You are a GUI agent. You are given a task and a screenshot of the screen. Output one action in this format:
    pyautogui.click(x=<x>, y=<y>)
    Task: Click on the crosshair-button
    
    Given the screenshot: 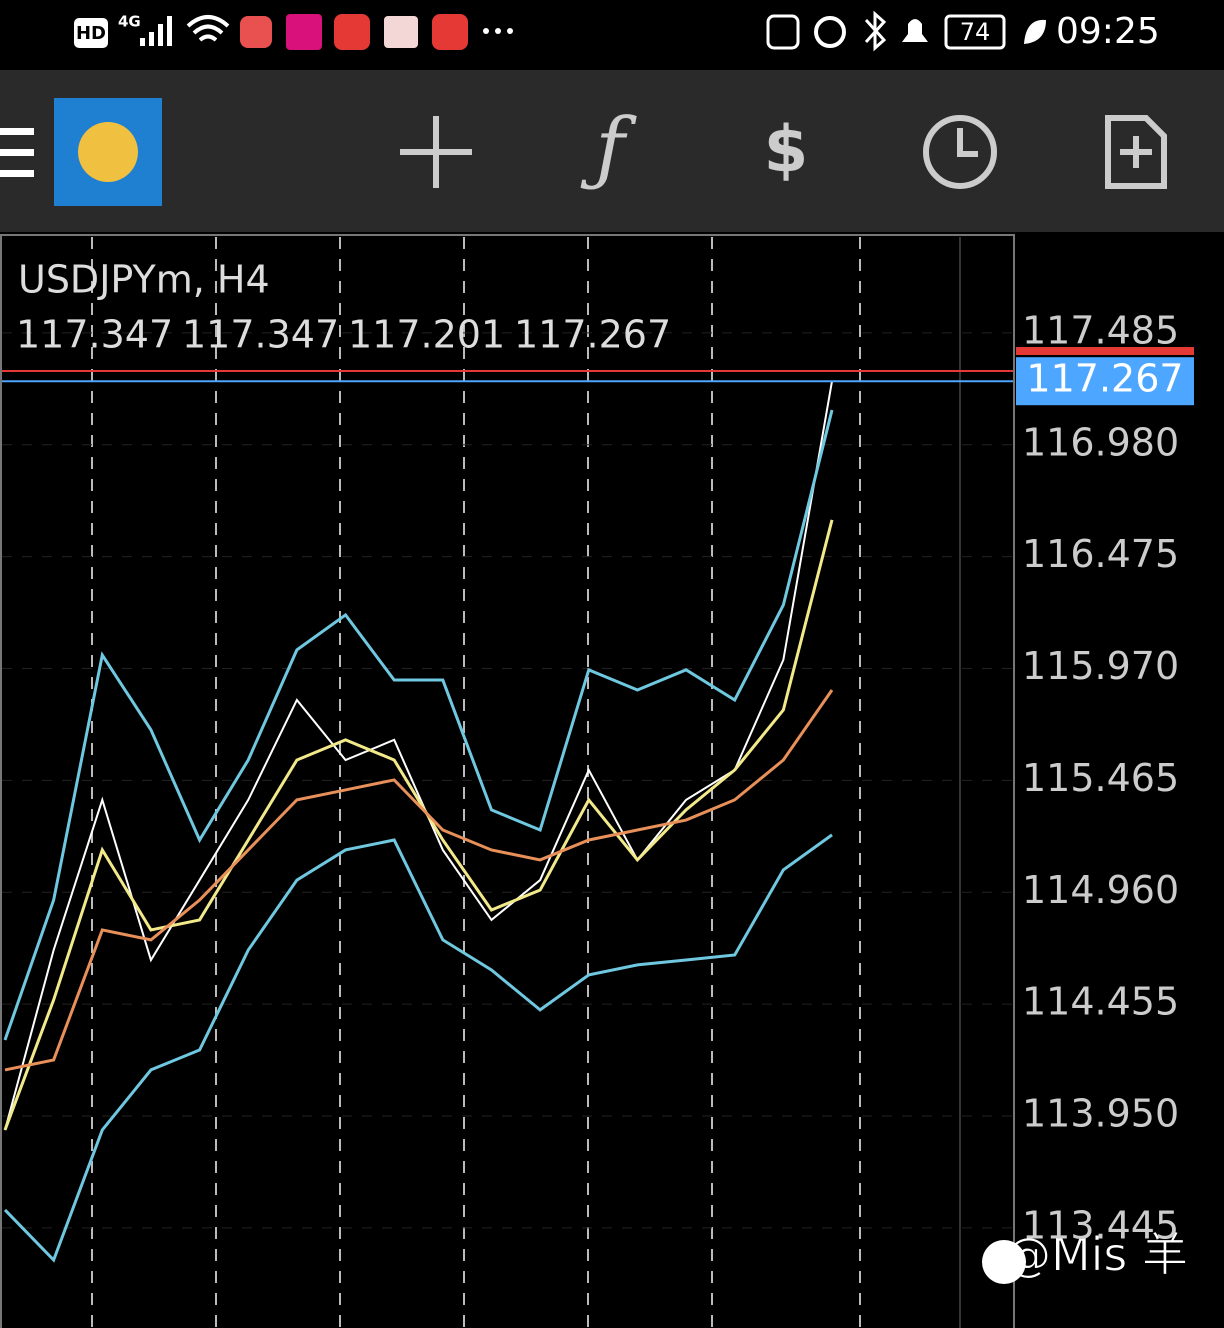 What is the action you would take?
    pyautogui.click(x=436, y=152)
    